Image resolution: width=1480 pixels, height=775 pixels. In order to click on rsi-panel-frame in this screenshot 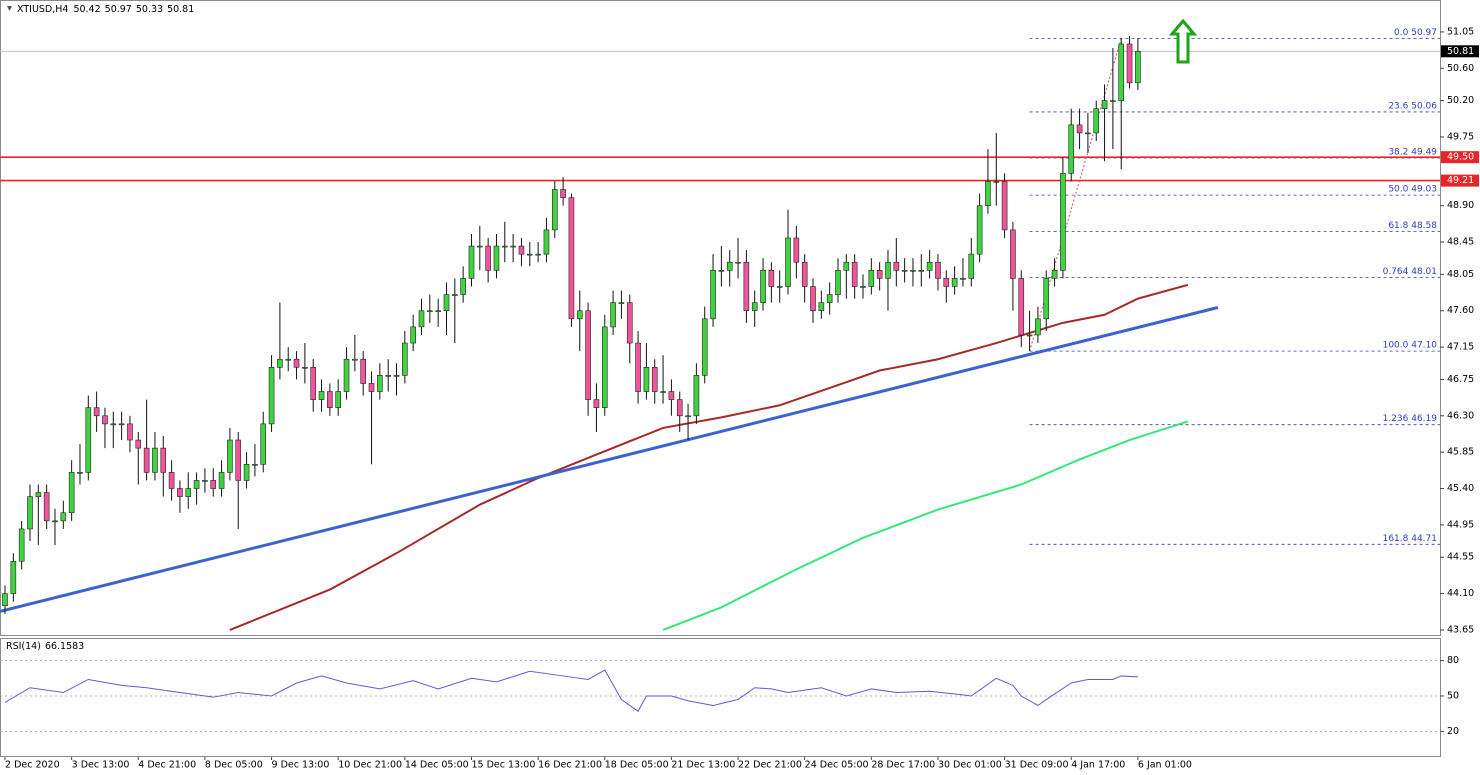, I will do `click(720, 697)`.